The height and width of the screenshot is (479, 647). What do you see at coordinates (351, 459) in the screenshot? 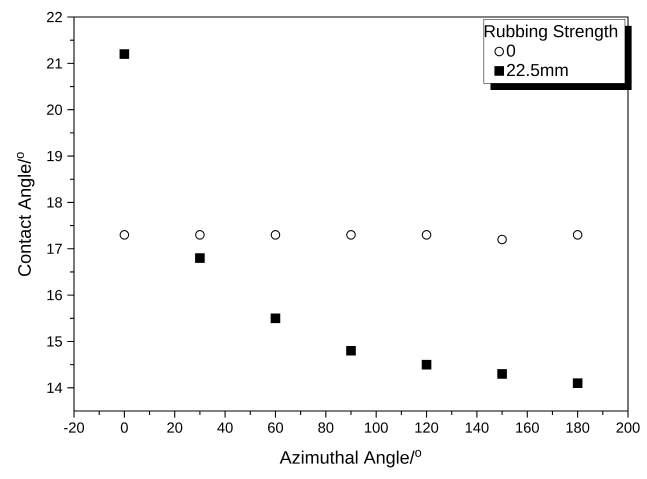
I see `x-axis-title: Azimuthal Angle/$^{o}$` at bounding box center [351, 459].